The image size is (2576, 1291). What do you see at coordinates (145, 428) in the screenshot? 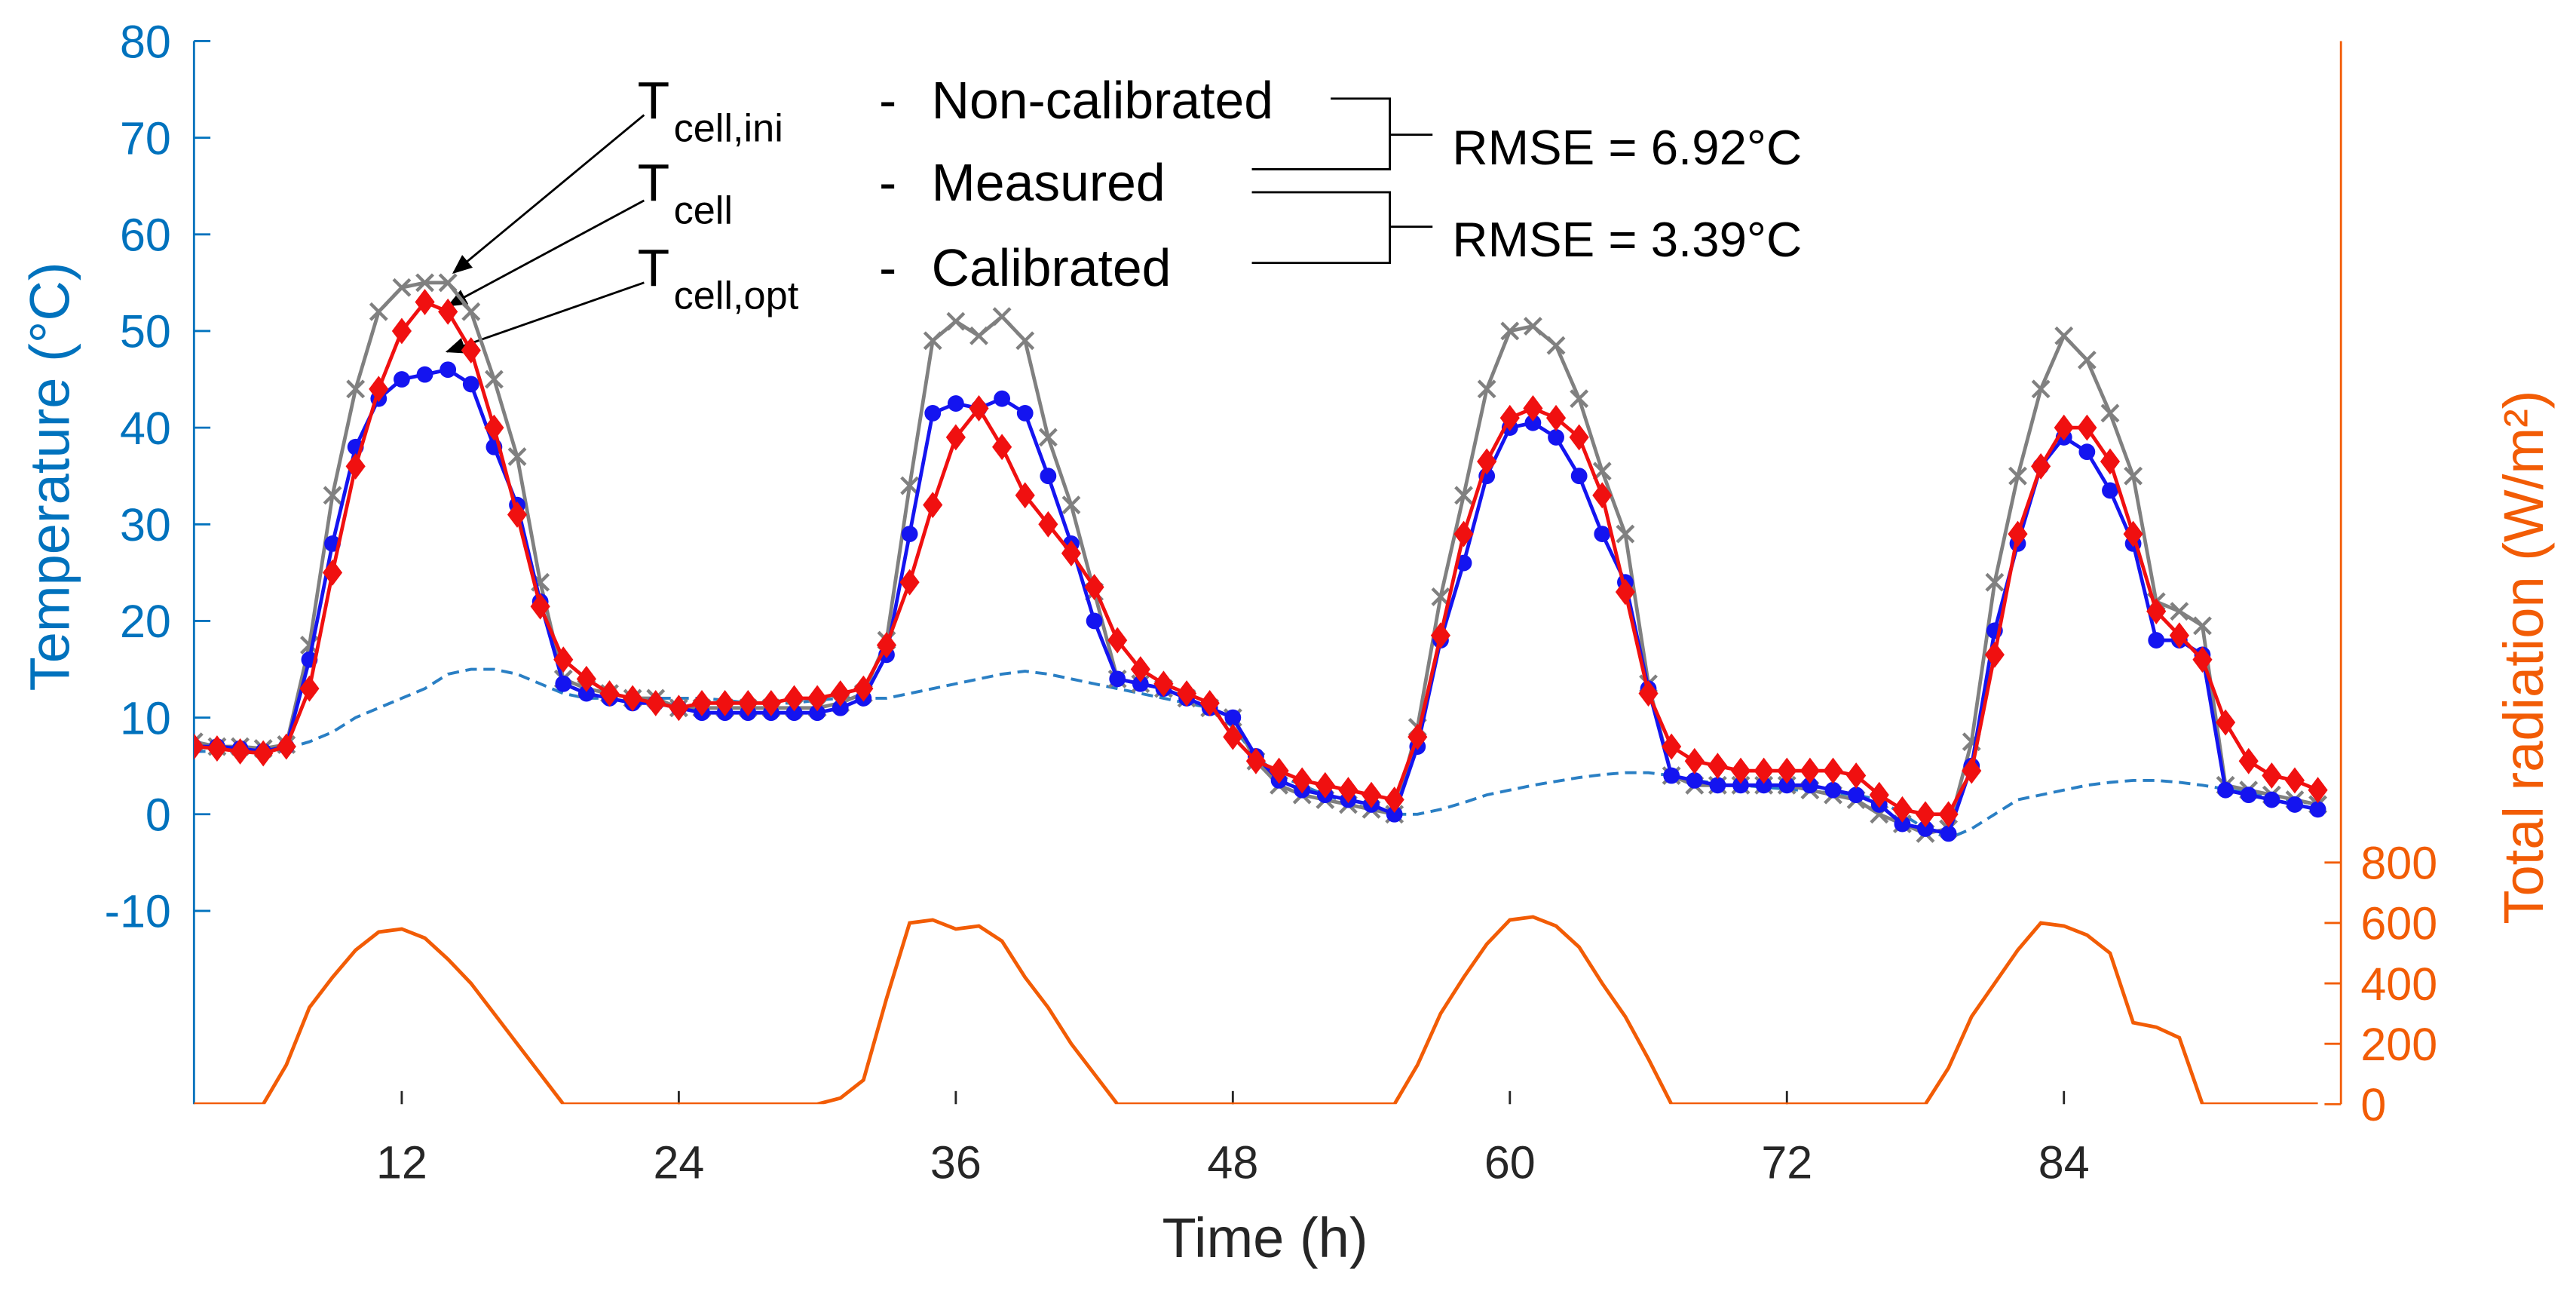
I see `y-tick-label: 40` at bounding box center [145, 428].